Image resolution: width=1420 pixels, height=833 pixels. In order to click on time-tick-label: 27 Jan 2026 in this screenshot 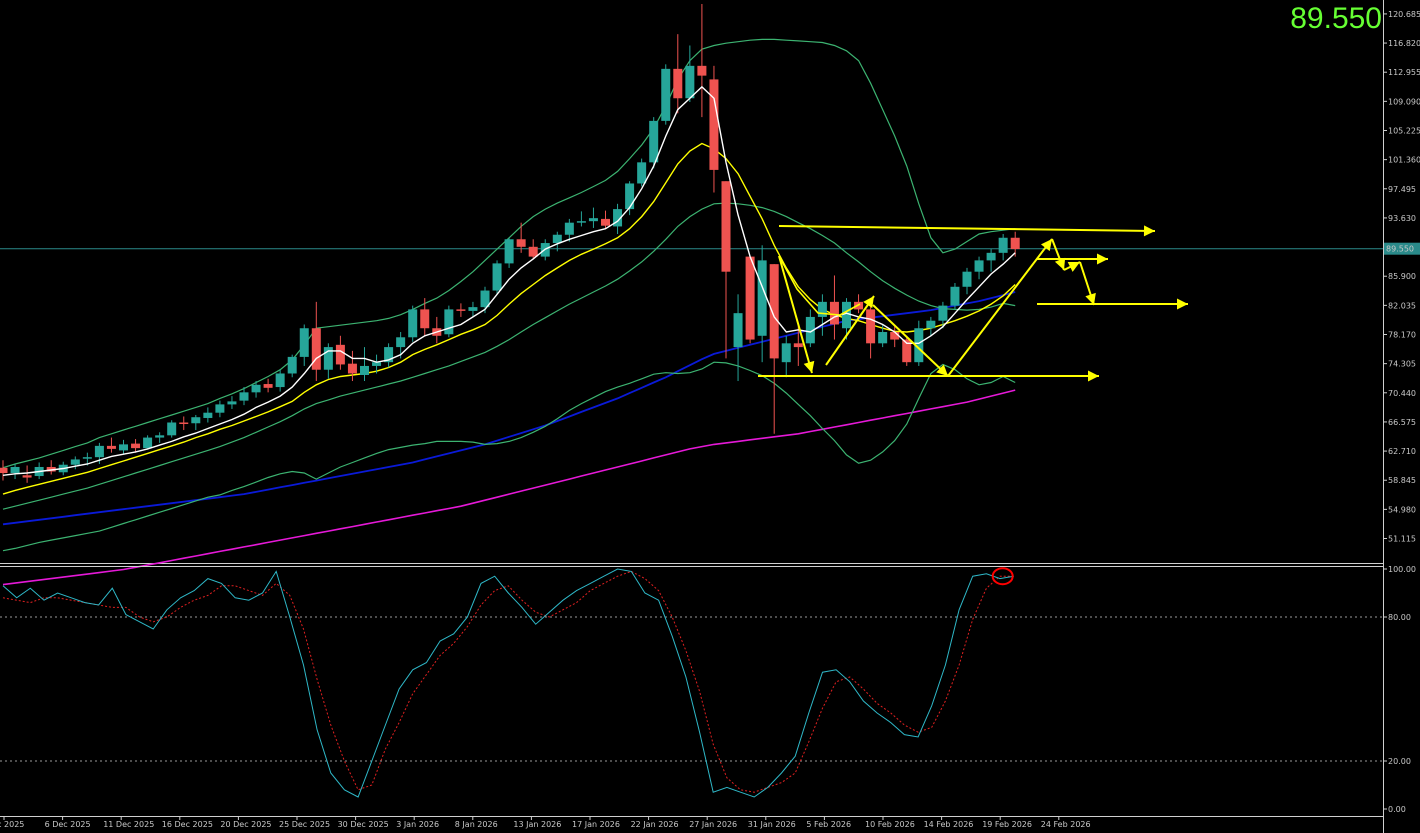, I will do `click(713, 824)`.